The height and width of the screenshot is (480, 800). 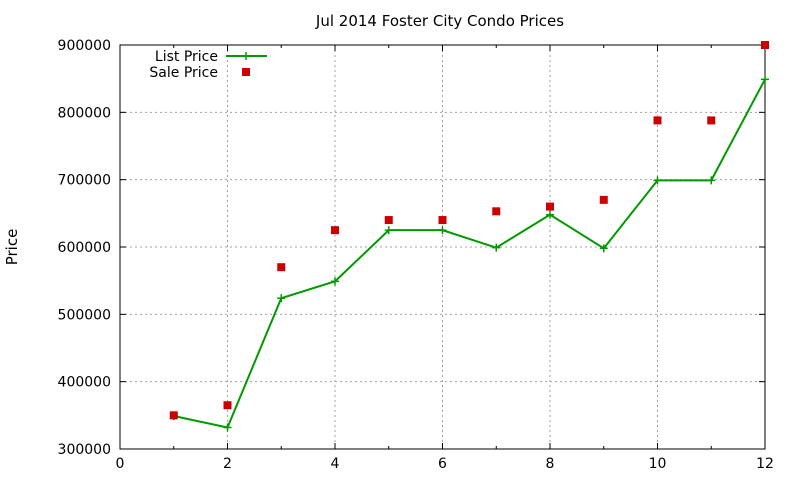 I want to click on y-axis-label: Price, so click(x=12, y=247).